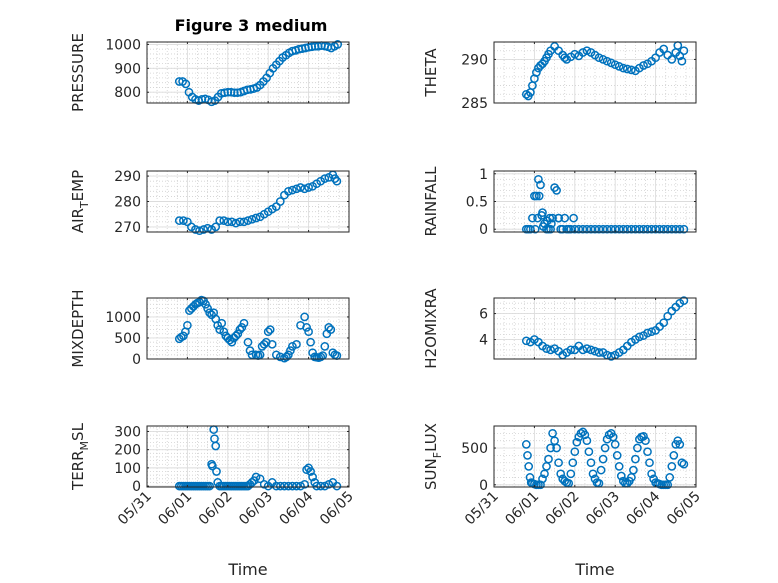 The image size is (778, 583). What do you see at coordinates (251, 25) in the screenshot?
I see `figure-title: Figure 3 medium` at bounding box center [251, 25].